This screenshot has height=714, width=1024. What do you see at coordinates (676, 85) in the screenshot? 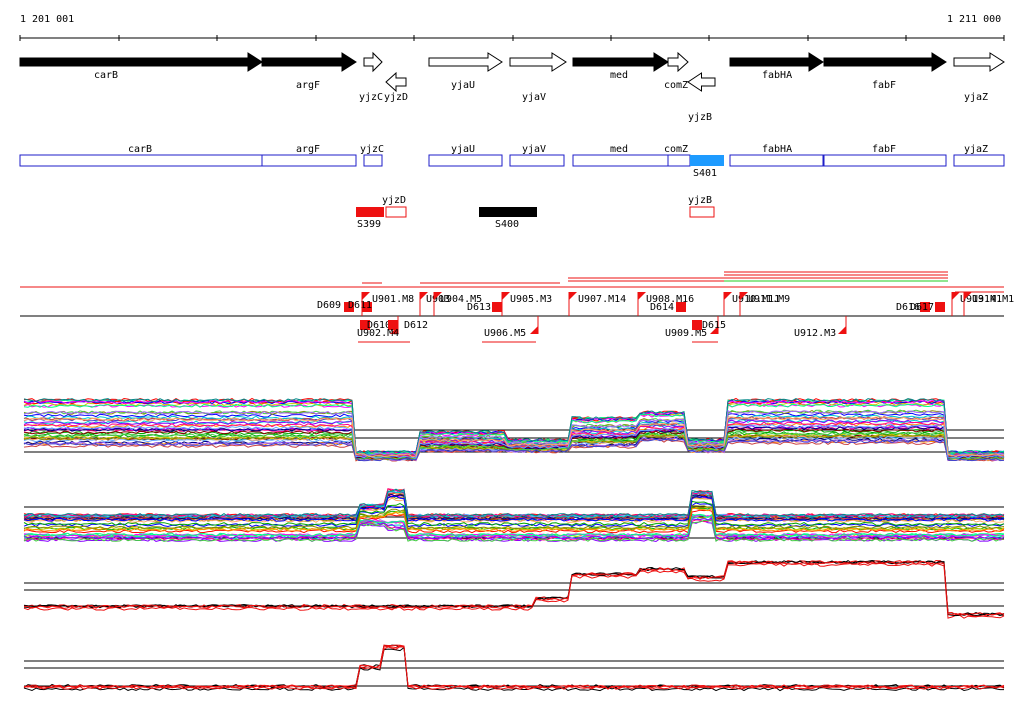
I see `gene-arrow-label: comZ` at bounding box center [676, 85].